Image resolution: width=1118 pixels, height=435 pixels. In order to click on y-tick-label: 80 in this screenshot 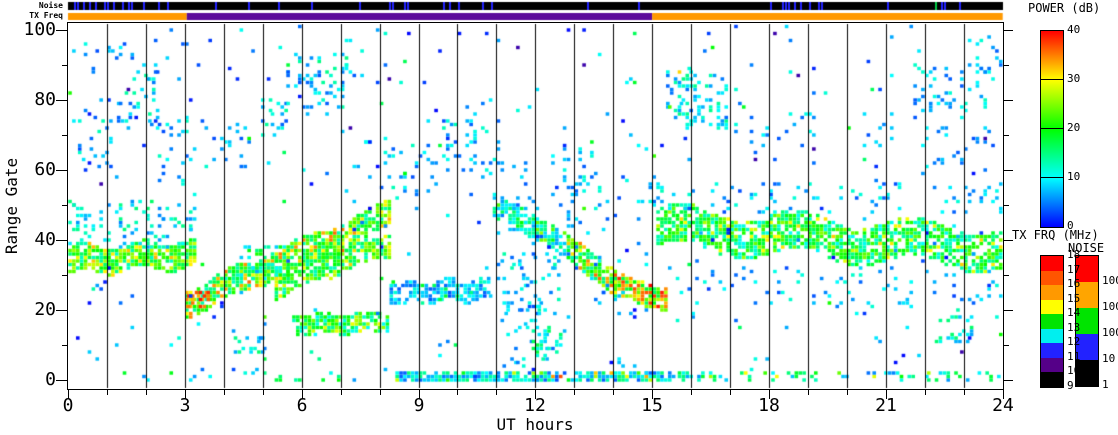, I will do `click(45, 99)`.